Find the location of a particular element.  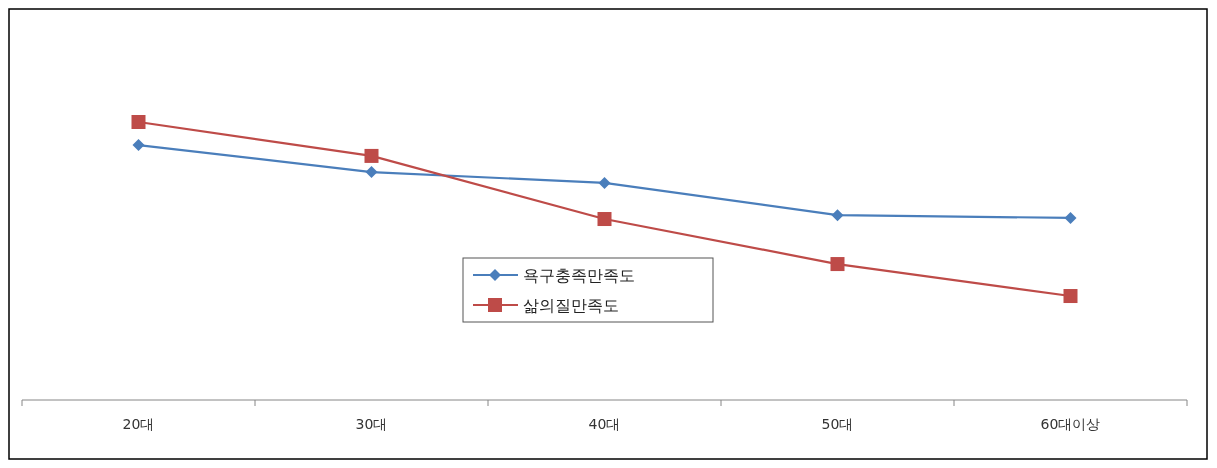

x-tick-label: 60대이상 is located at coordinates (1070, 424).